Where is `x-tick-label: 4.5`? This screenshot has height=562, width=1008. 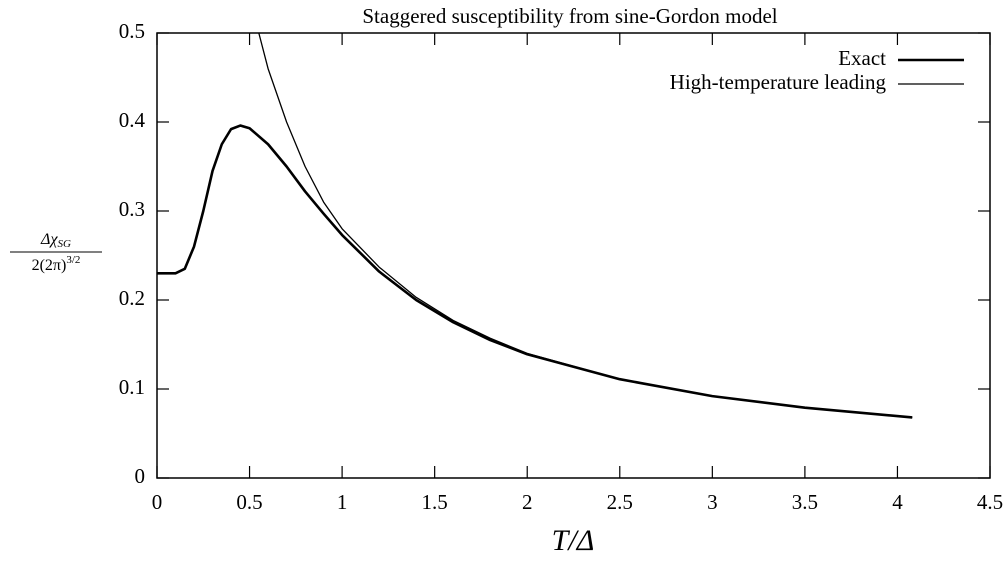
x-tick-label: 4.5 is located at coordinates (990, 502).